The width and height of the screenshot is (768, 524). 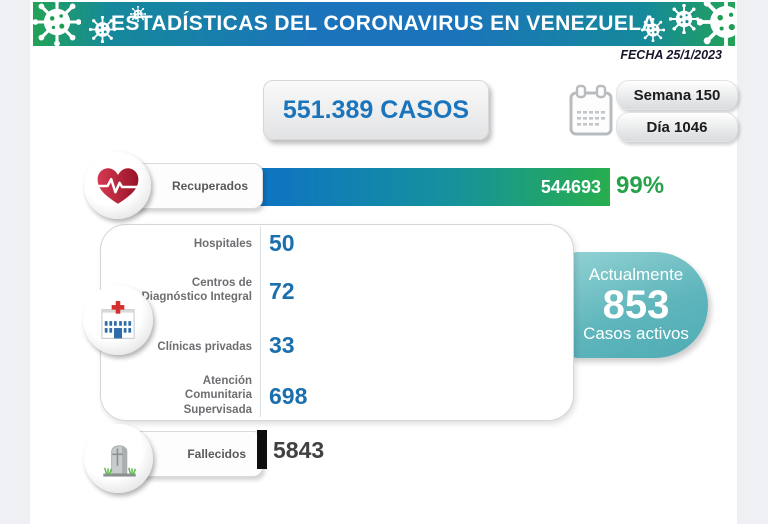 What do you see at coordinates (434, 187) in the screenshot?
I see `recovered-progress-bar: 544693` at bounding box center [434, 187].